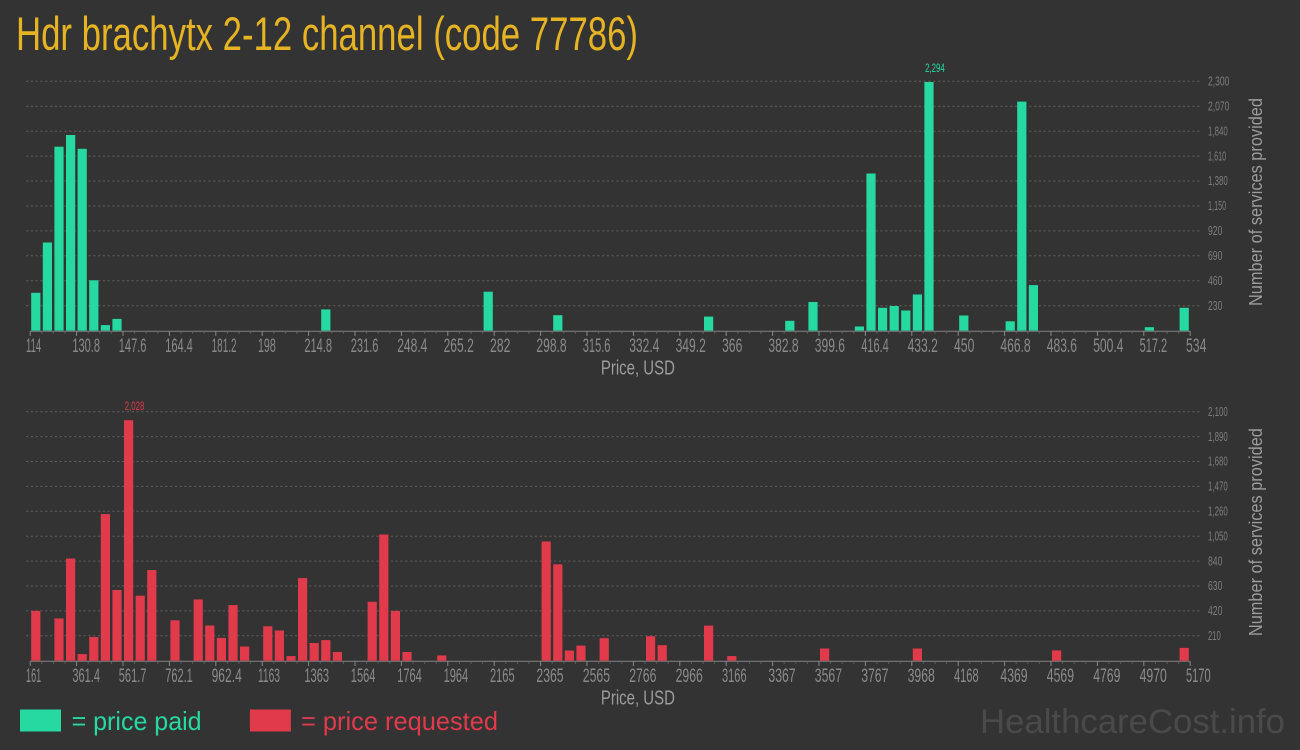 This screenshot has width=1300, height=750. I want to click on svg-text: 5170, so click(1198, 676).